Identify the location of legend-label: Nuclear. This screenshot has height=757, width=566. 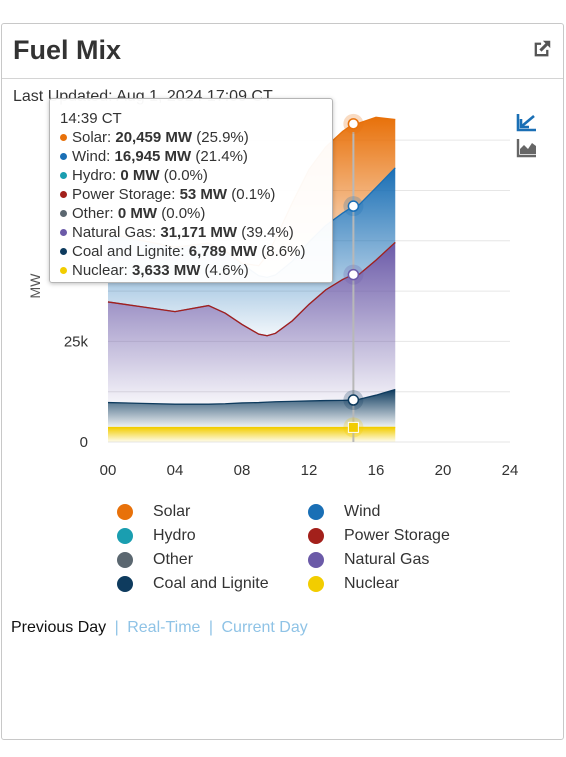
(372, 583).